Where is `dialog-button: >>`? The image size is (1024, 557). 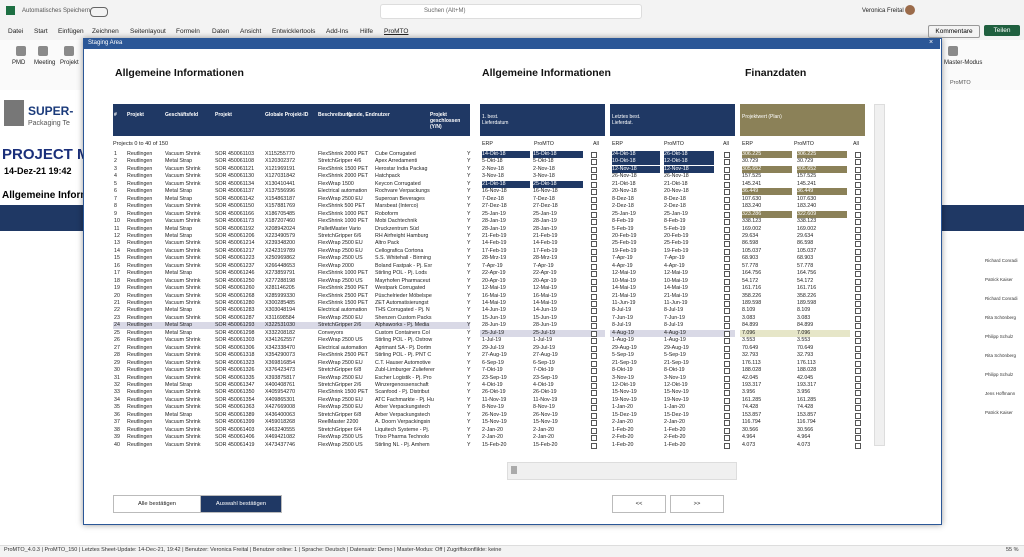 dialog-button: >> is located at coordinates (697, 504).